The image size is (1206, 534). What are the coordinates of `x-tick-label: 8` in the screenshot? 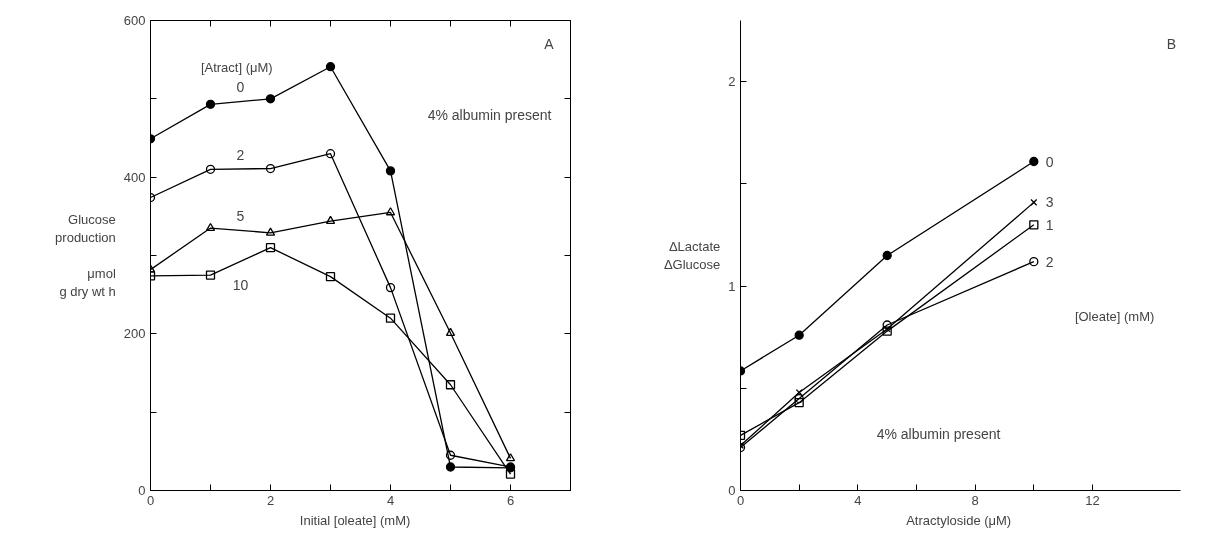 It's located at (975, 500).